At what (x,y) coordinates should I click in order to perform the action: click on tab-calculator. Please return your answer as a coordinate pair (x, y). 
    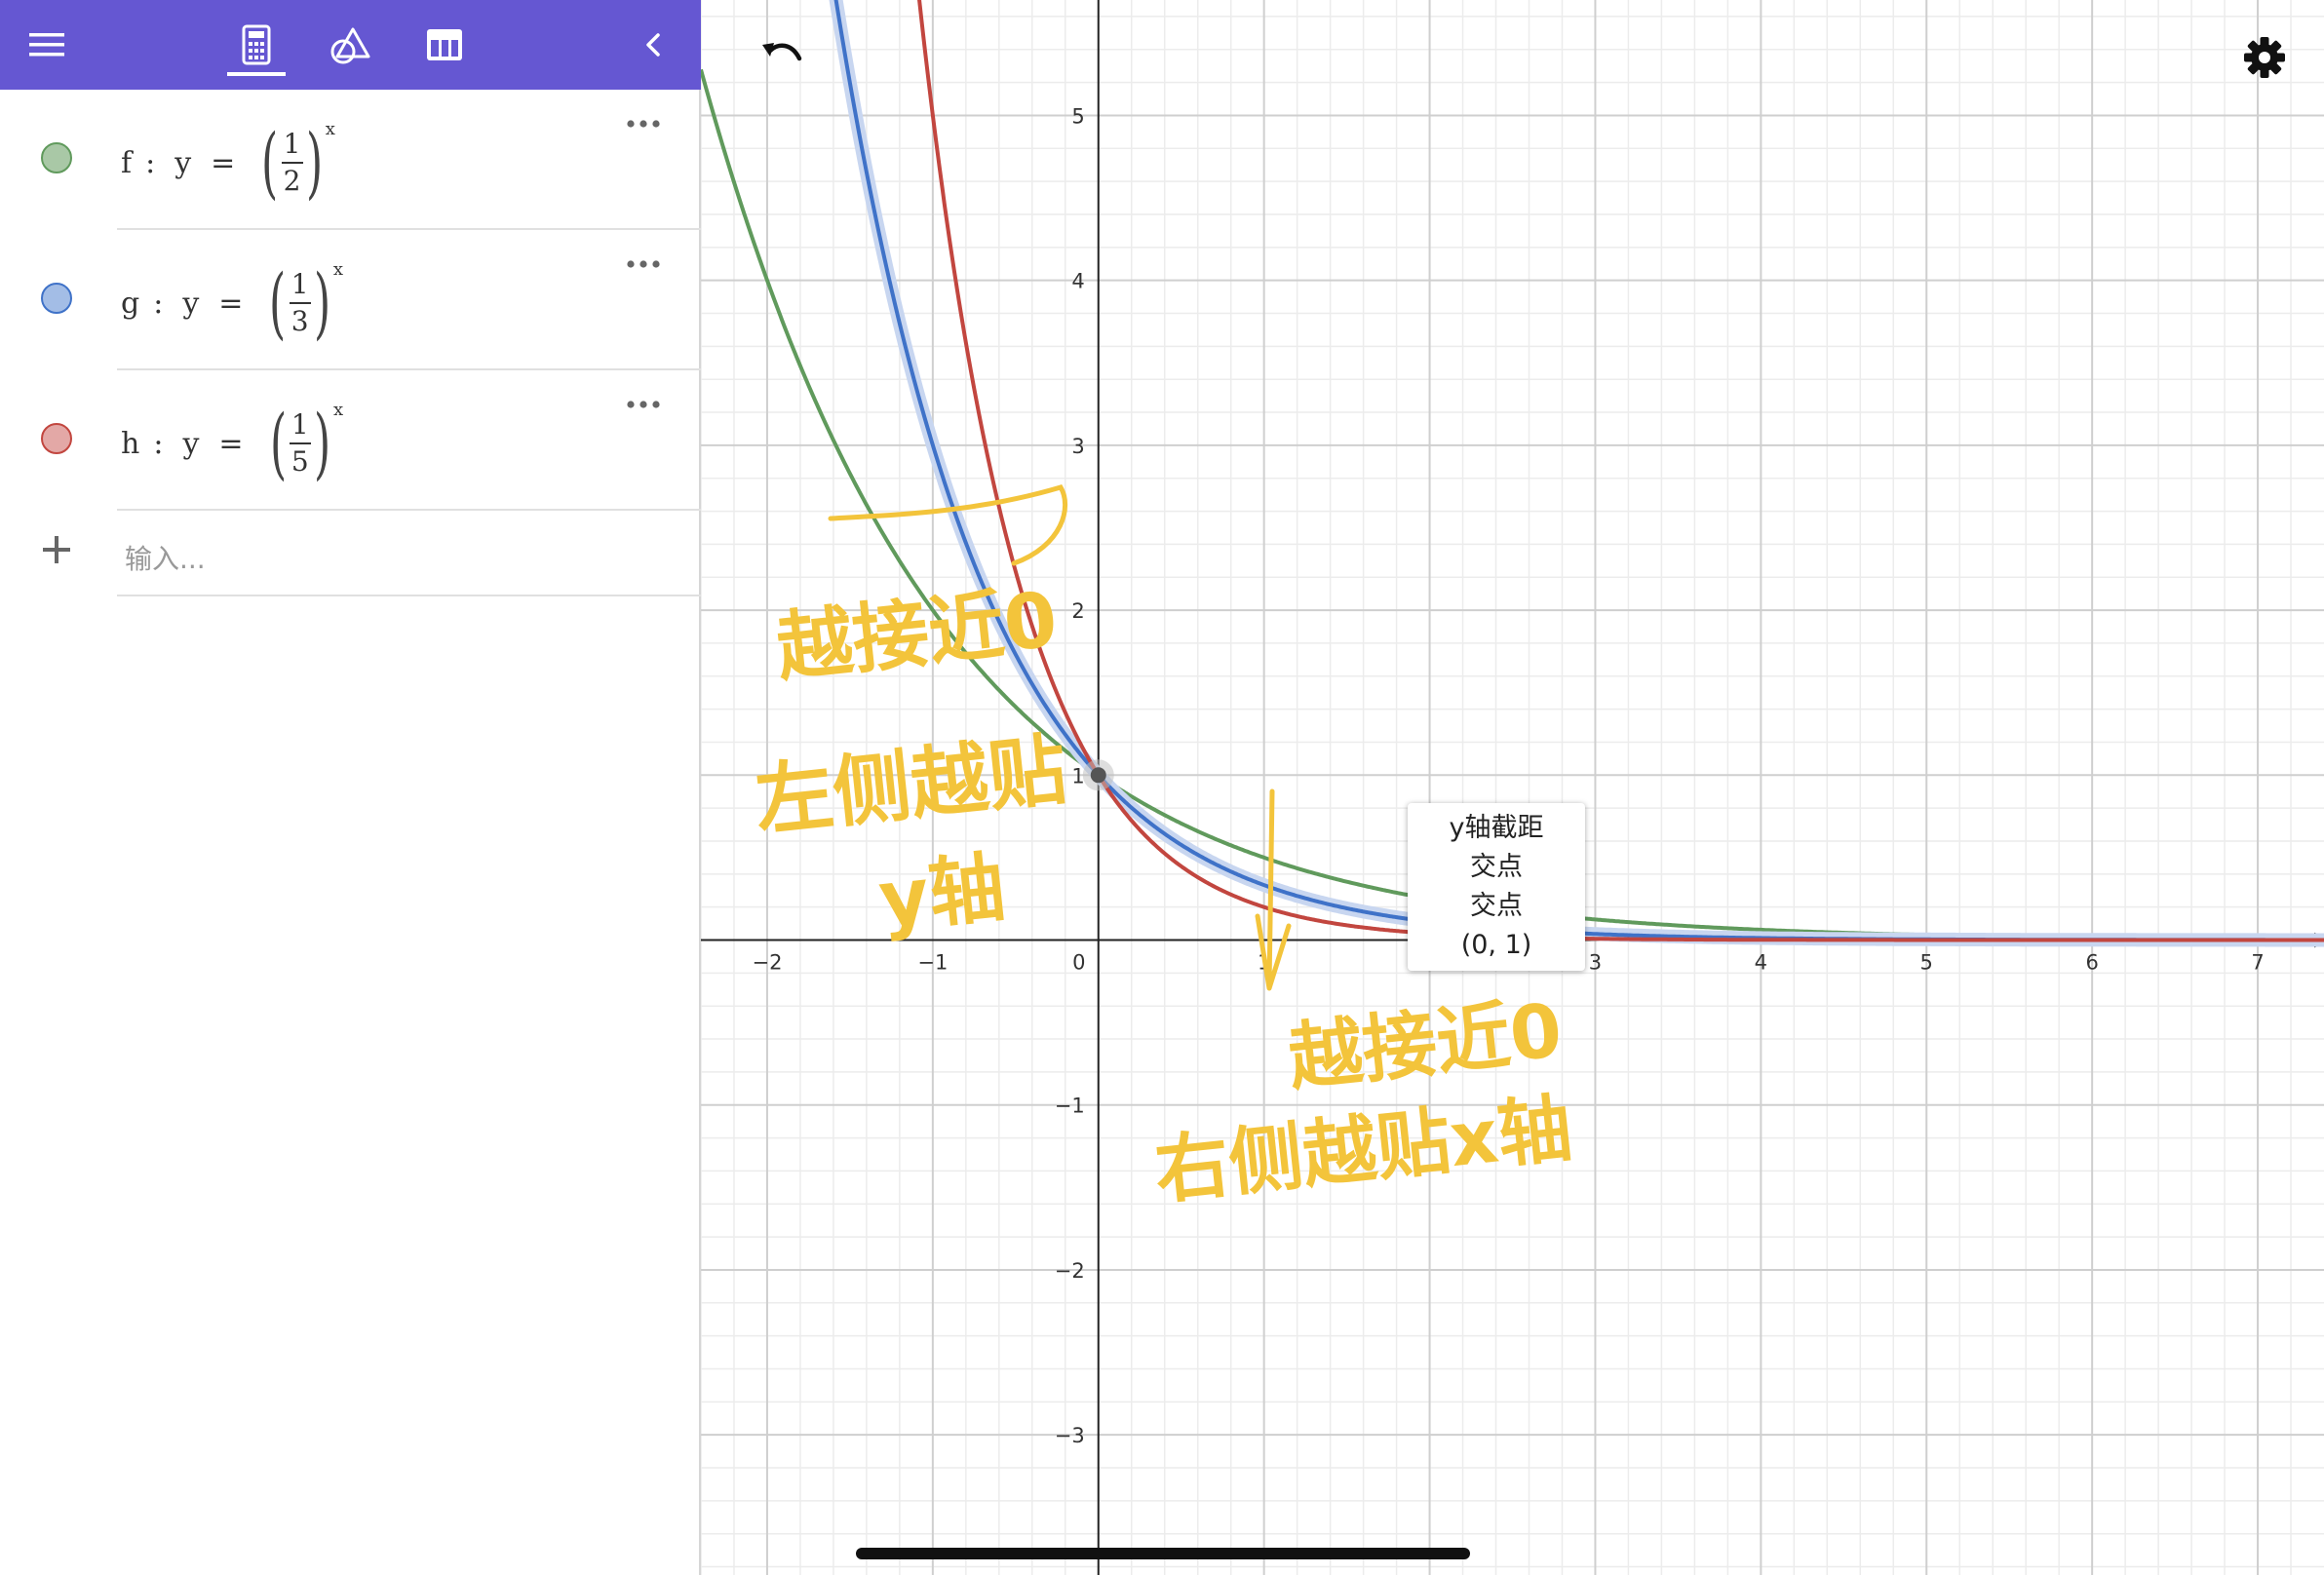
    Looking at the image, I should click on (256, 45).